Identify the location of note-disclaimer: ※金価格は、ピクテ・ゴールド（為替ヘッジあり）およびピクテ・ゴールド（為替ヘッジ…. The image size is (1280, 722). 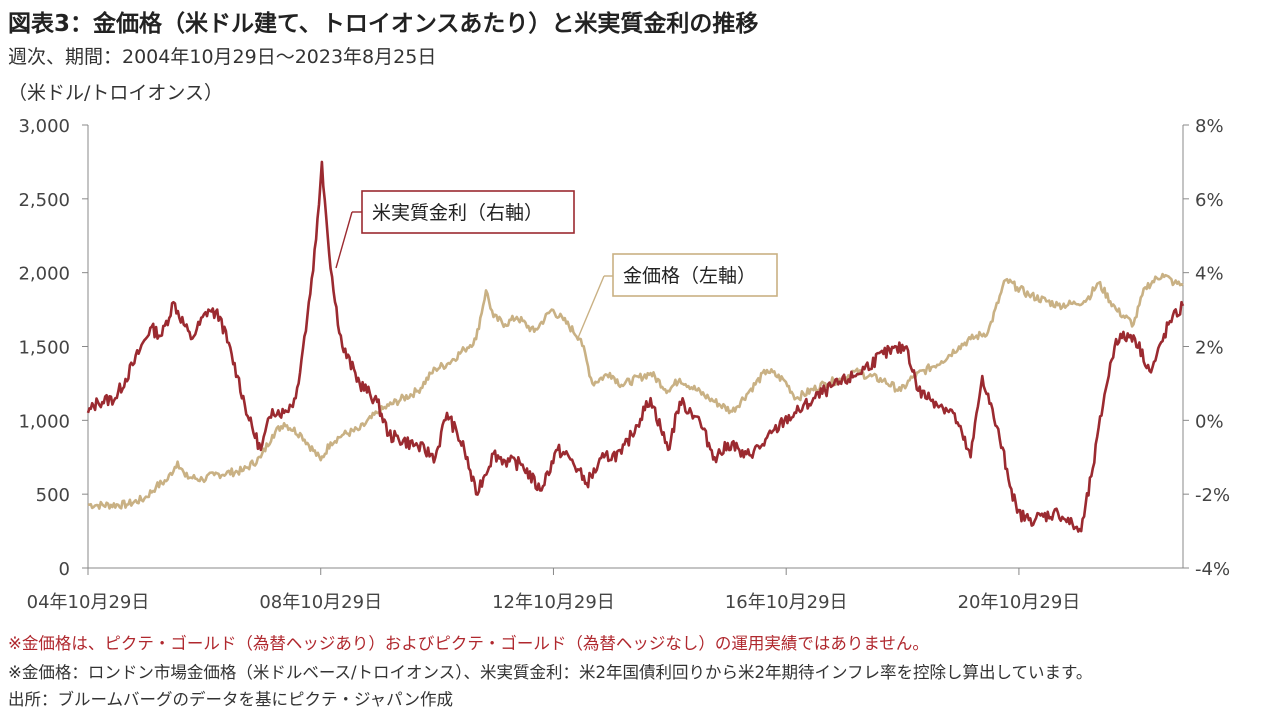
(468, 643).